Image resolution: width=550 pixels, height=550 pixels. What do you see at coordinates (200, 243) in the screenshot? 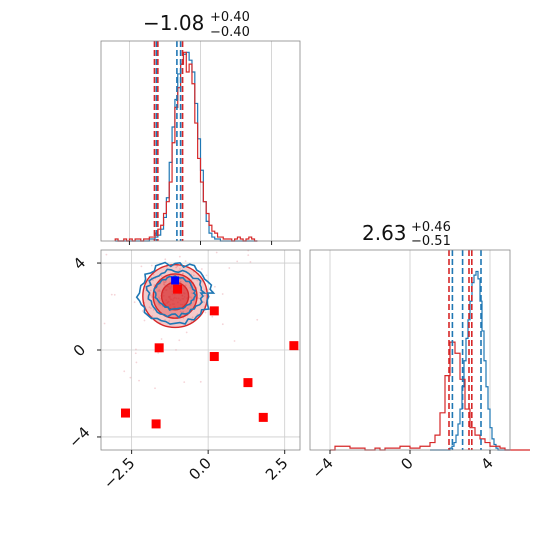
I see `marginal-top-ticks` at bounding box center [200, 243].